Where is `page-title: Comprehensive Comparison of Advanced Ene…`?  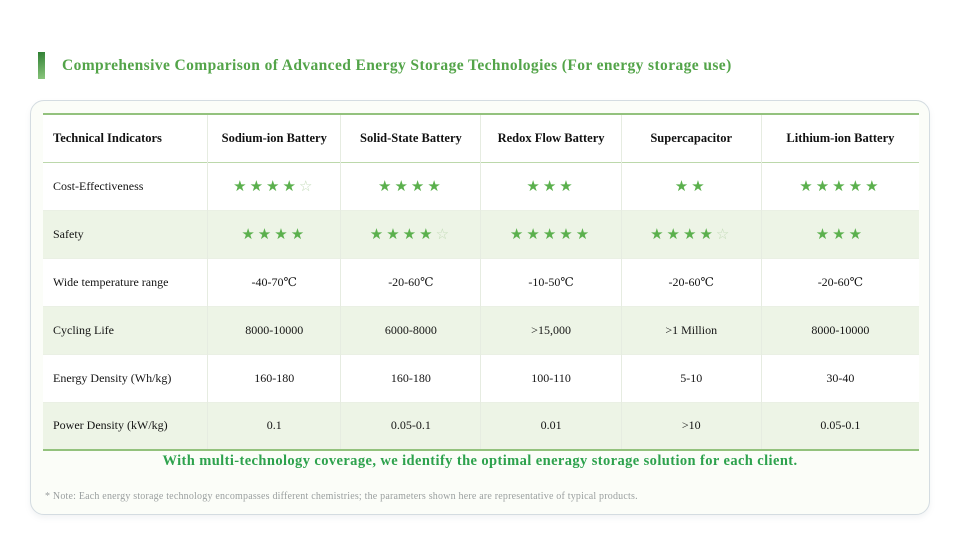 page-title: Comprehensive Comparison of Advanced Ene… is located at coordinates (397, 65).